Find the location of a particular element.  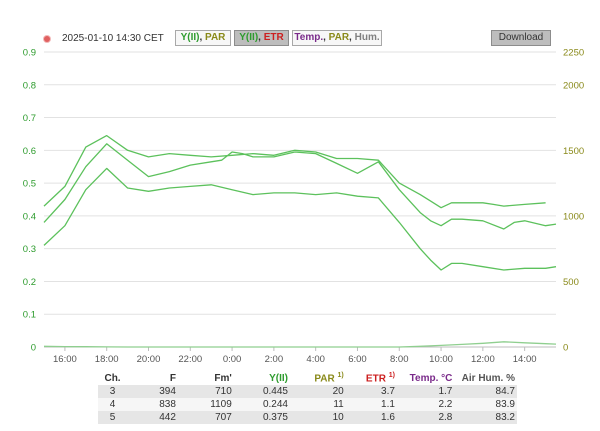

header-temp: Temp. °C is located at coordinates (431, 378).